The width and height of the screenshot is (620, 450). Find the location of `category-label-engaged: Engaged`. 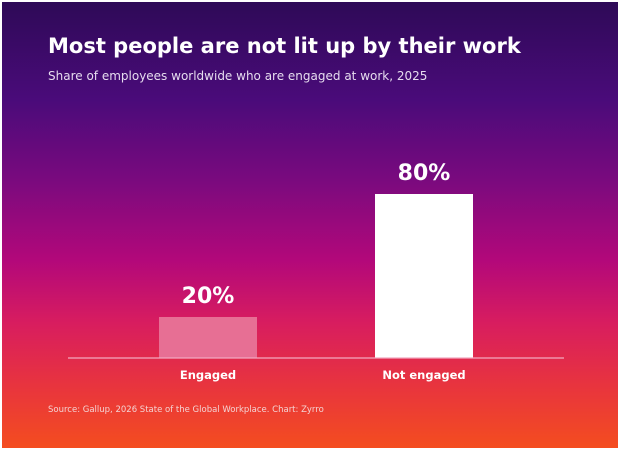

category-label-engaged: Engaged is located at coordinates (208, 375).